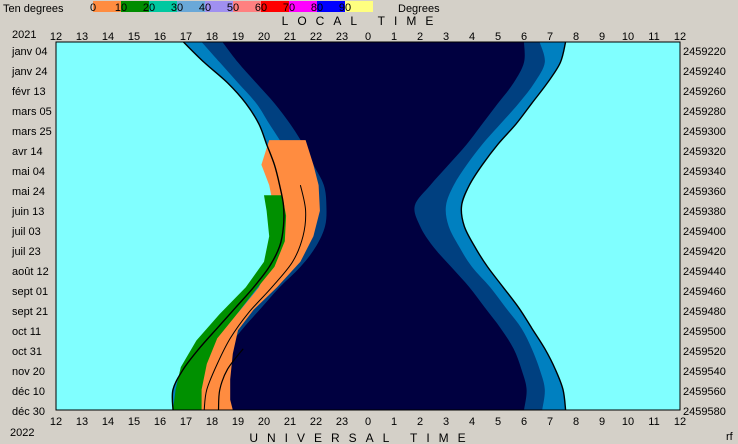 Image resolution: width=738 pixels, height=444 pixels. I want to click on y-tick-date: mai 24, so click(28, 192).